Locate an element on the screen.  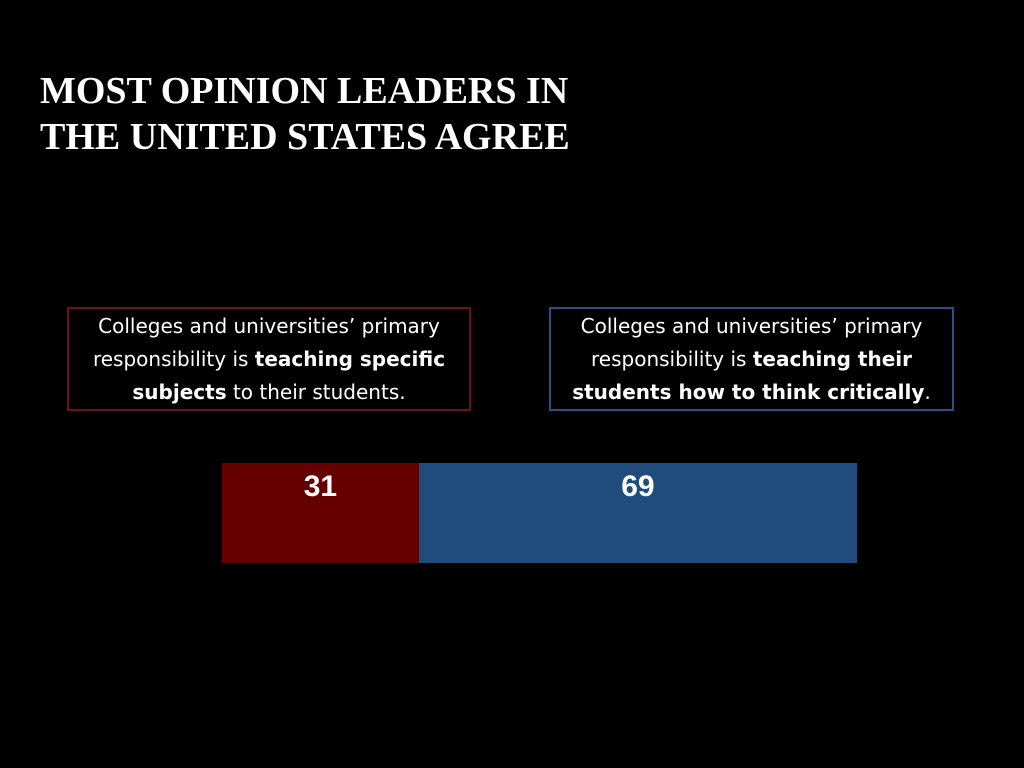
legend-left-suffix: to their students. is located at coordinates (316, 391).